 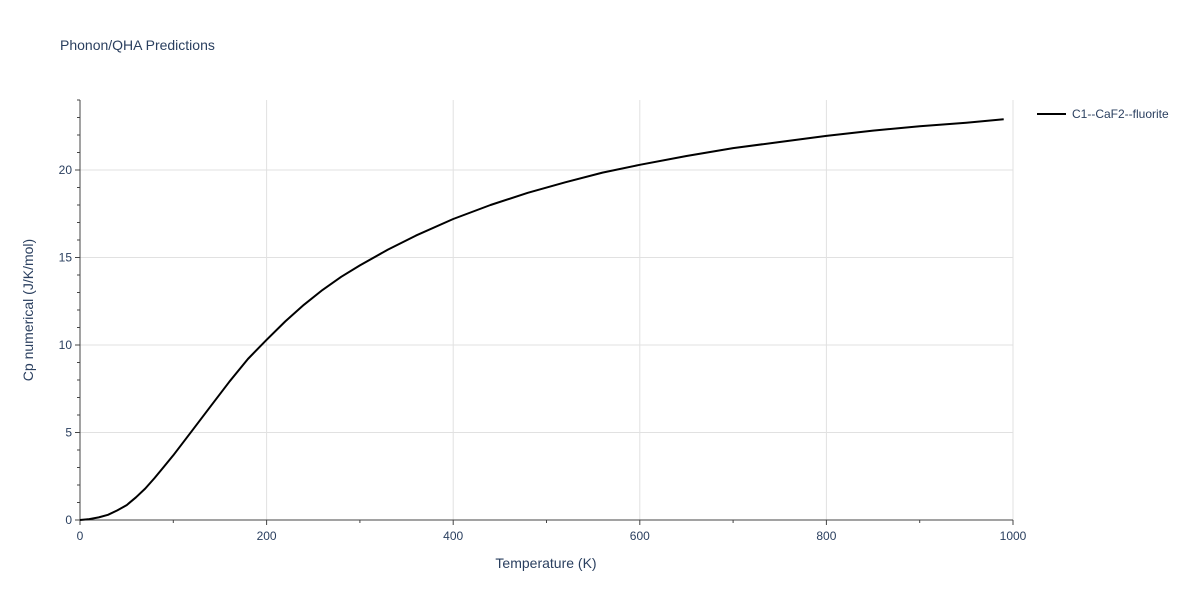 I want to click on legend-label: C1--CaF2--fluorite, so click(x=1120, y=114).